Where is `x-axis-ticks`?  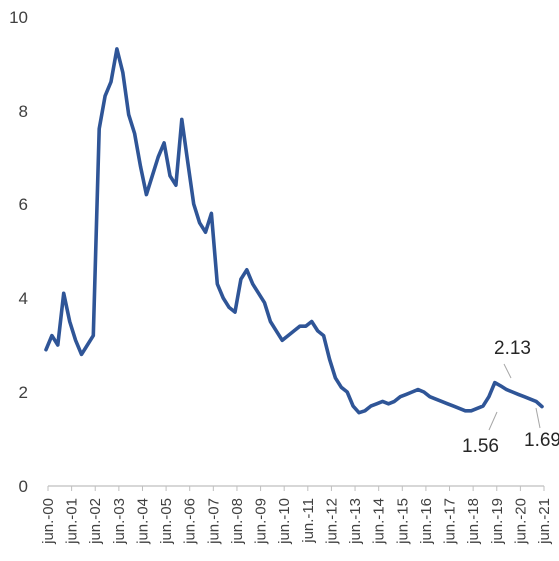 x-axis-ticks is located at coordinates (296, 488).